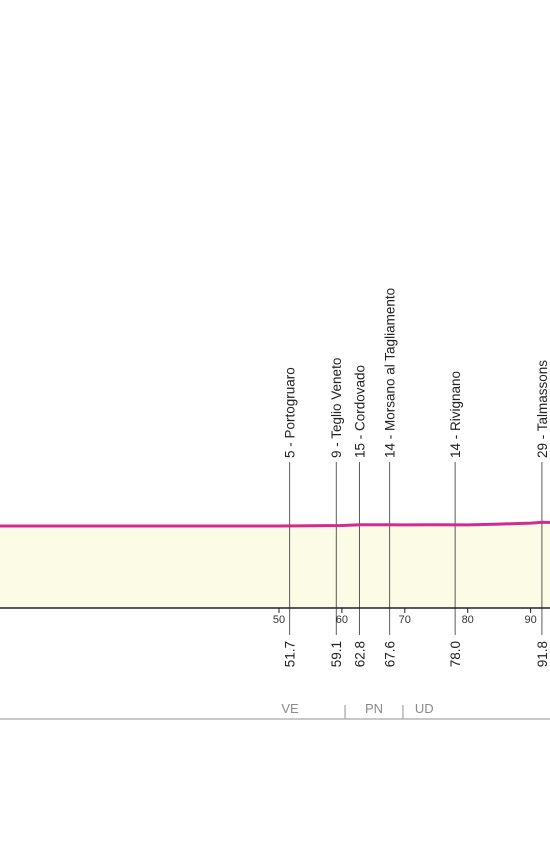 This screenshot has height=852, width=550. I want to click on km-label: 67.6, so click(390, 654).